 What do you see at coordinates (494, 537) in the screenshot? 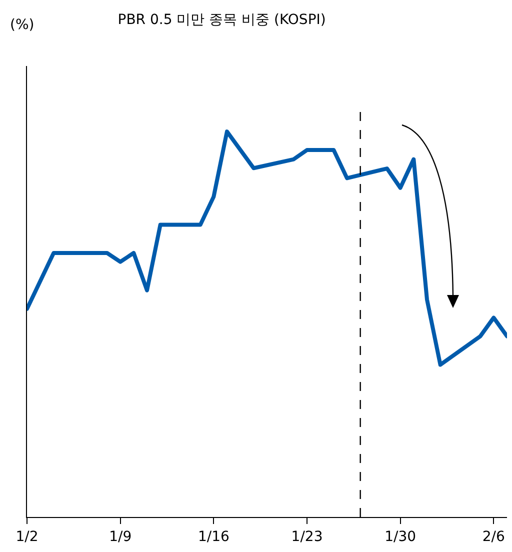
I see `x-tick-label: 2/6` at bounding box center [494, 537].